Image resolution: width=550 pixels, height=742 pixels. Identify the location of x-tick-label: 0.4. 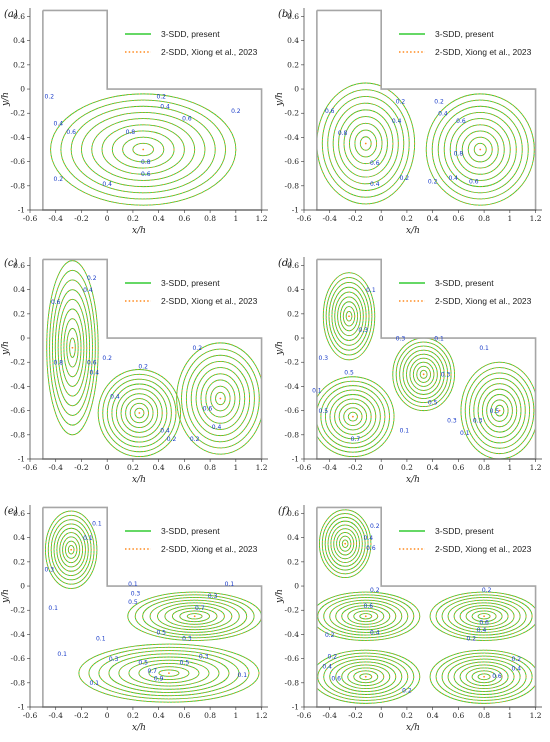
(433, 715).